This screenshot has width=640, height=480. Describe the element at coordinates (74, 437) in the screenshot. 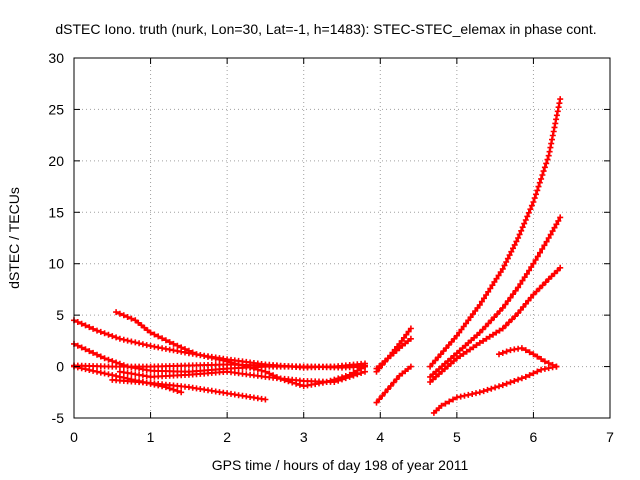

I see `x-tick-label: 0` at that location.